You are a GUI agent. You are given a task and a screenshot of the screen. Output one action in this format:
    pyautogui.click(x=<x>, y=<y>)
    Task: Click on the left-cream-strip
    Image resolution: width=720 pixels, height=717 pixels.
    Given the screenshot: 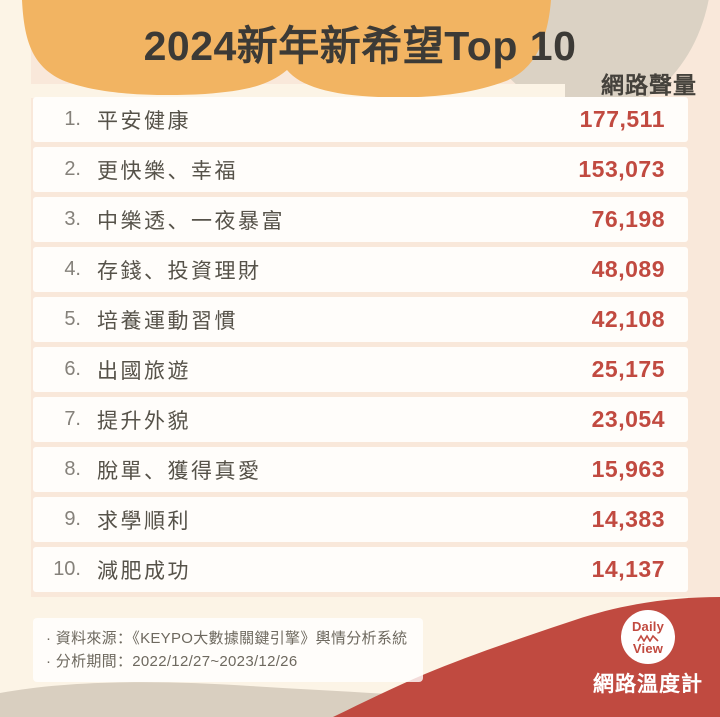 What is the action you would take?
    pyautogui.click(x=15, y=300)
    